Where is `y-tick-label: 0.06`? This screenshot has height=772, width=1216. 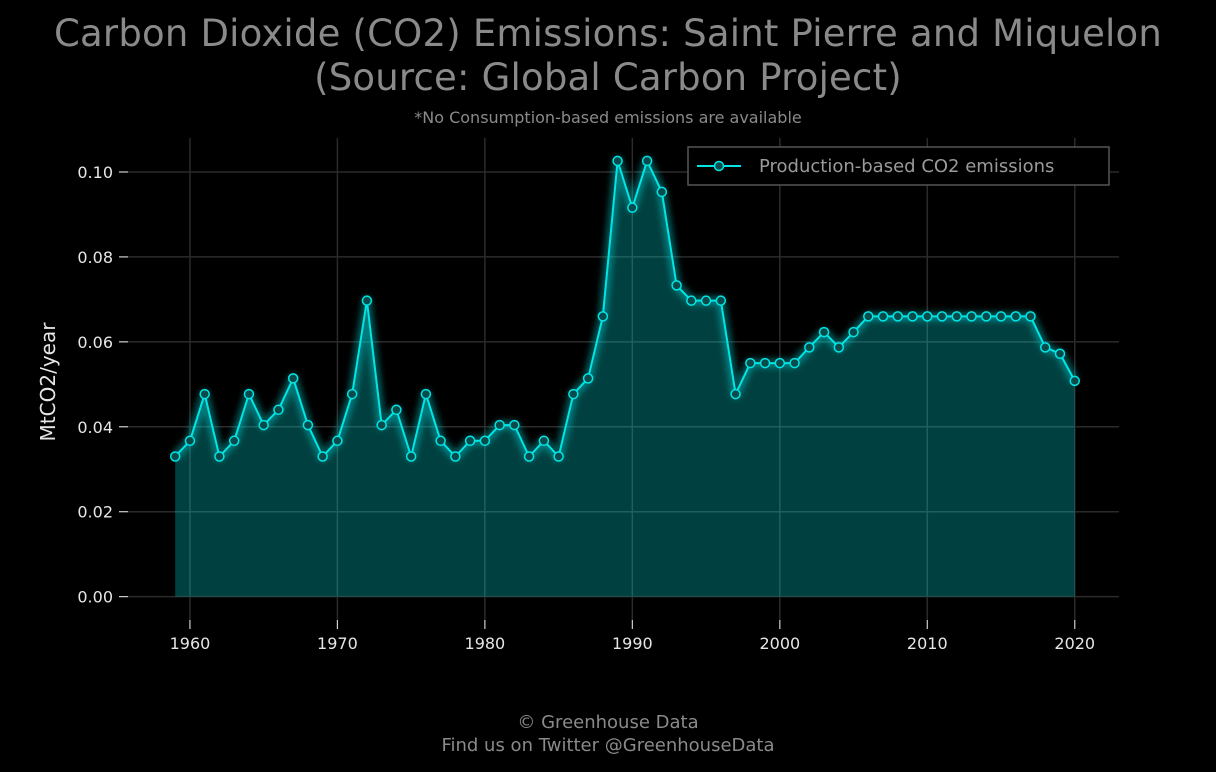
y-tick-label: 0.06 is located at coordinates (95, 342).